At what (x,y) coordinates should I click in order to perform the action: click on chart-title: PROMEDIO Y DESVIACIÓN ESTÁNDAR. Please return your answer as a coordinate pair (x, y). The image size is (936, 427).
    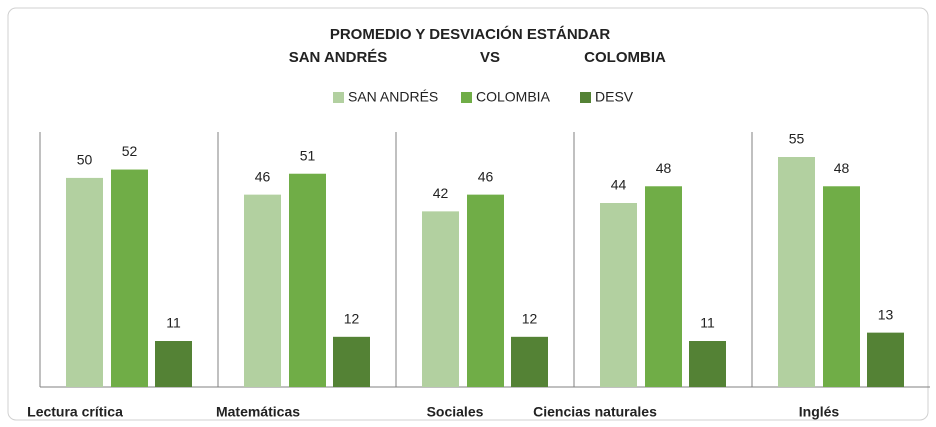
    Looking at the image, I should click on (470, 34).